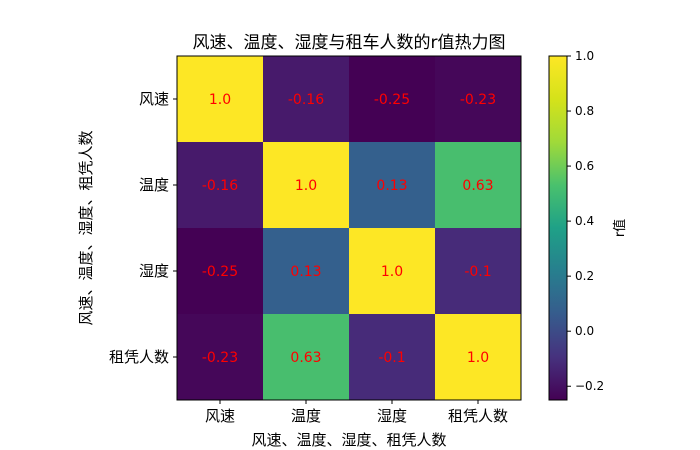 This screenshot has height=450, width=700. I want to click on colorbar-tick-label: 1.0, so click(584, 56).